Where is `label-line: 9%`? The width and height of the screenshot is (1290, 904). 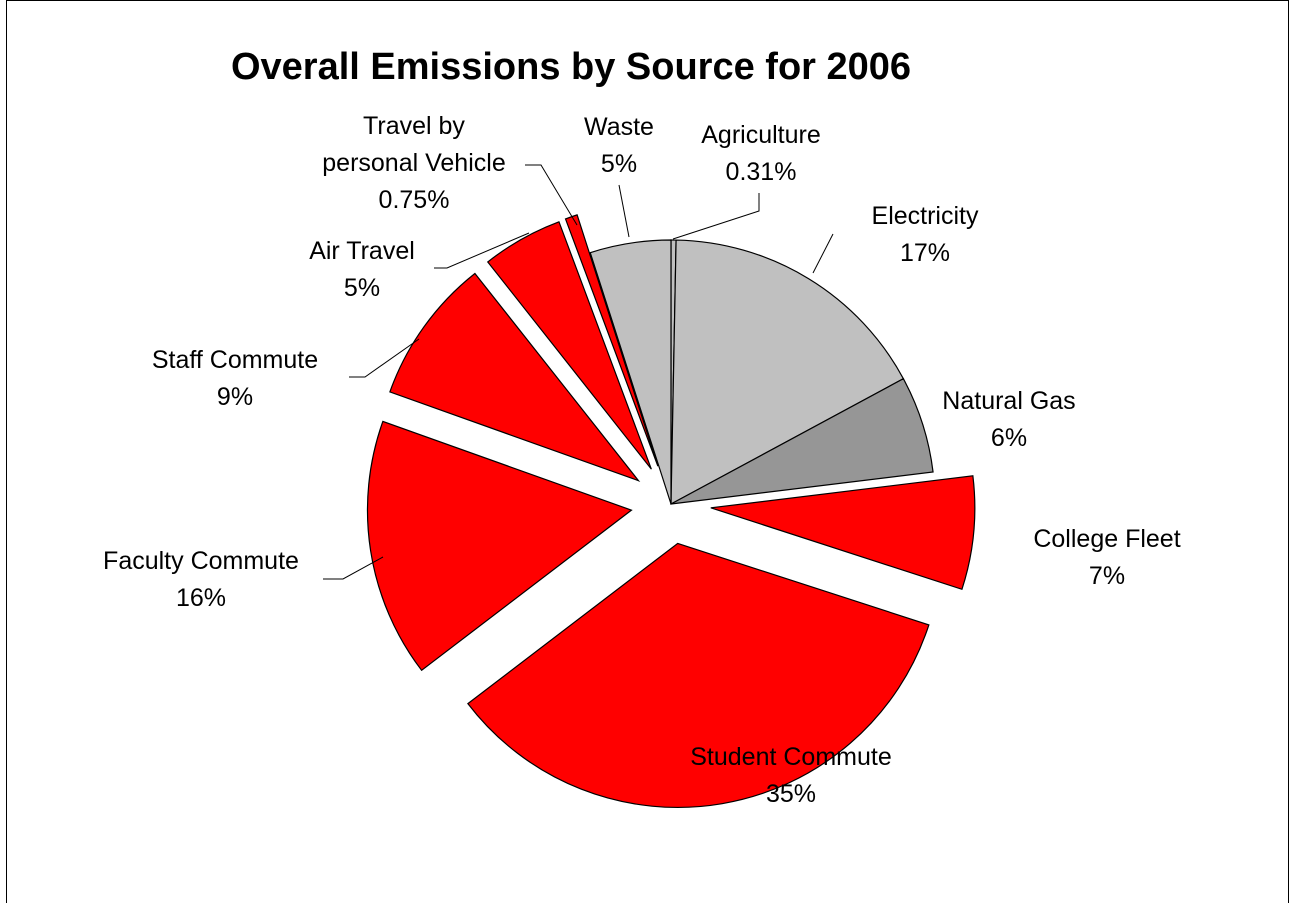
label-line: 9% is located at coordinates (235, 397).